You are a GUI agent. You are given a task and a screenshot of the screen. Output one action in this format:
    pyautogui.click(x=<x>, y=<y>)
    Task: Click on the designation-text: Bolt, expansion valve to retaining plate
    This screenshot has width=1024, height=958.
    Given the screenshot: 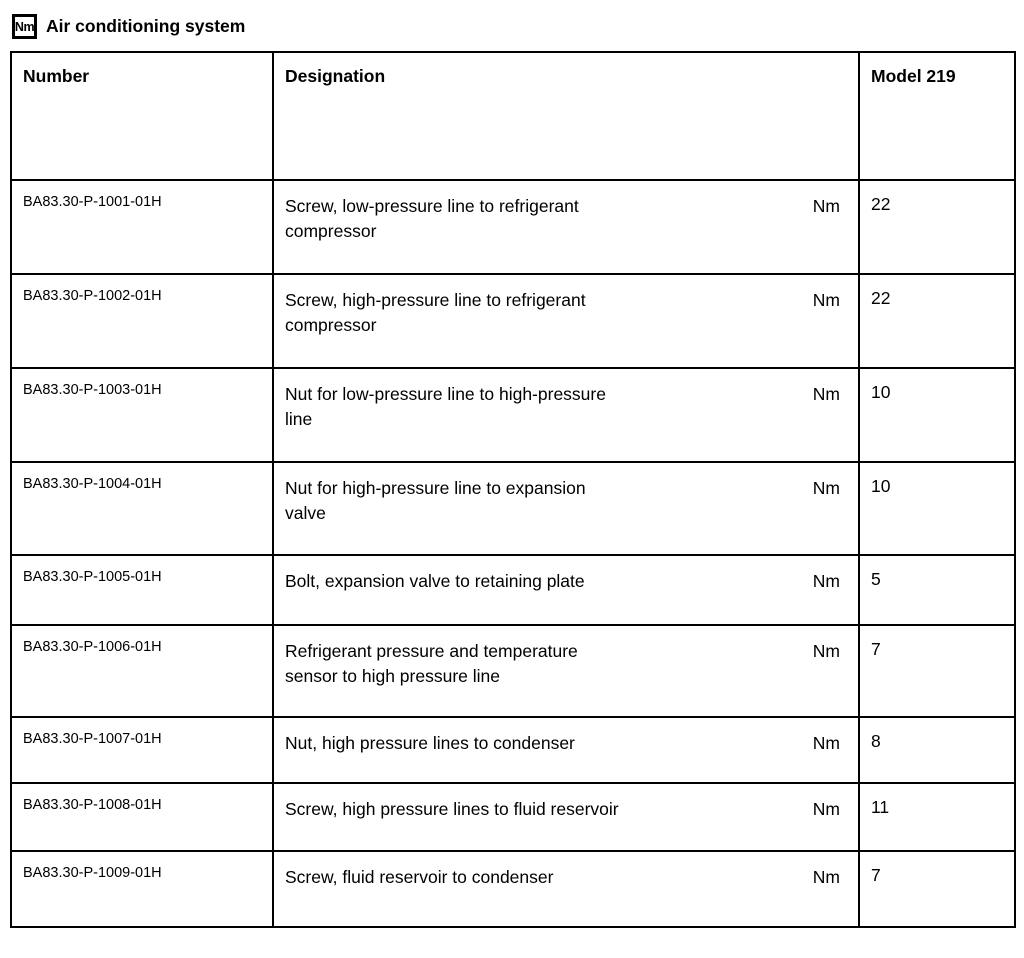 What is the action you would take?
    pyautogui.click(x=435, y=581)
    